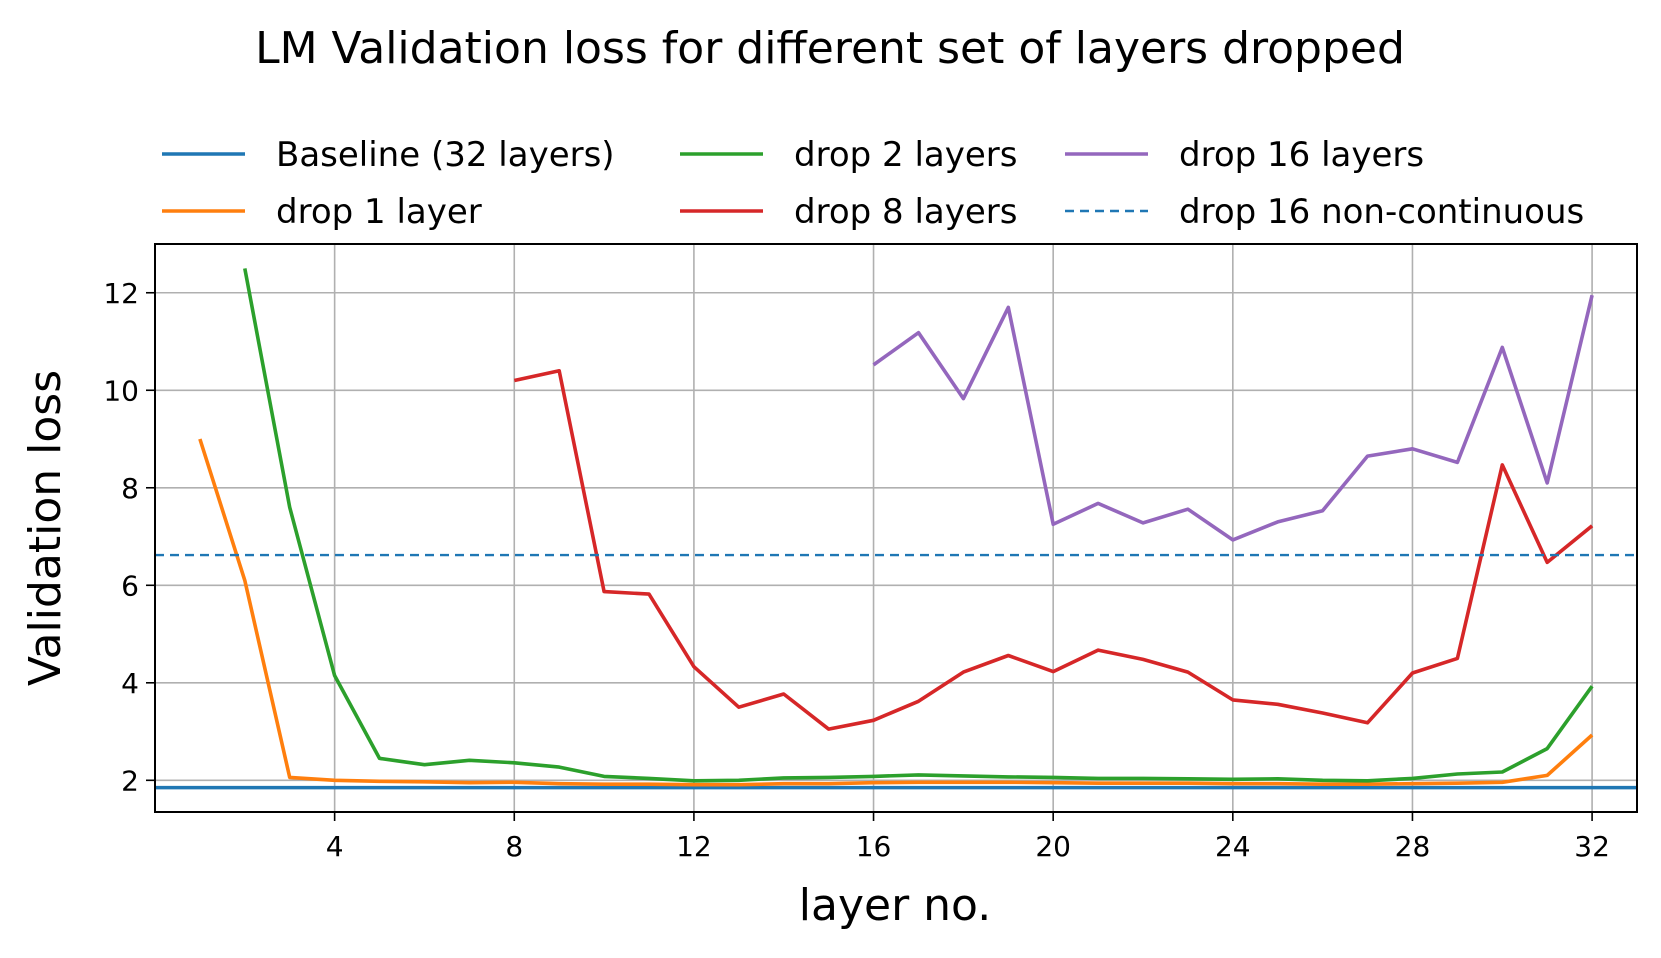 The height and width of the screenshot is (958, 1661). Describe the element at coordinates (445, 155) in the screenshot. I see `legend-label: Baseline (32 layers)` at that location.